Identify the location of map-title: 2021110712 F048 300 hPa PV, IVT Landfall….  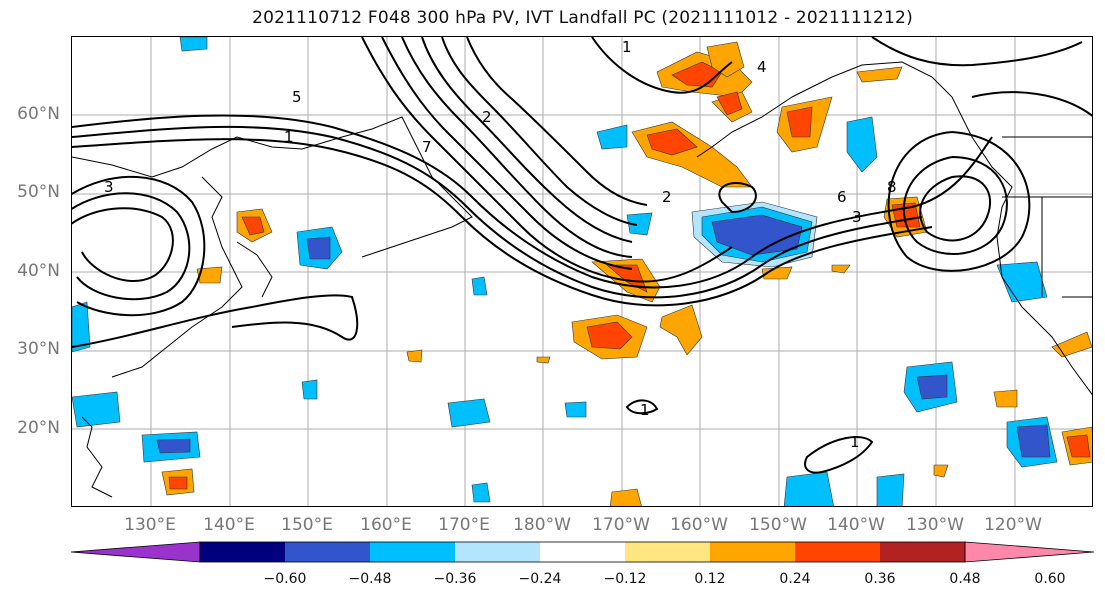
(582, 18).